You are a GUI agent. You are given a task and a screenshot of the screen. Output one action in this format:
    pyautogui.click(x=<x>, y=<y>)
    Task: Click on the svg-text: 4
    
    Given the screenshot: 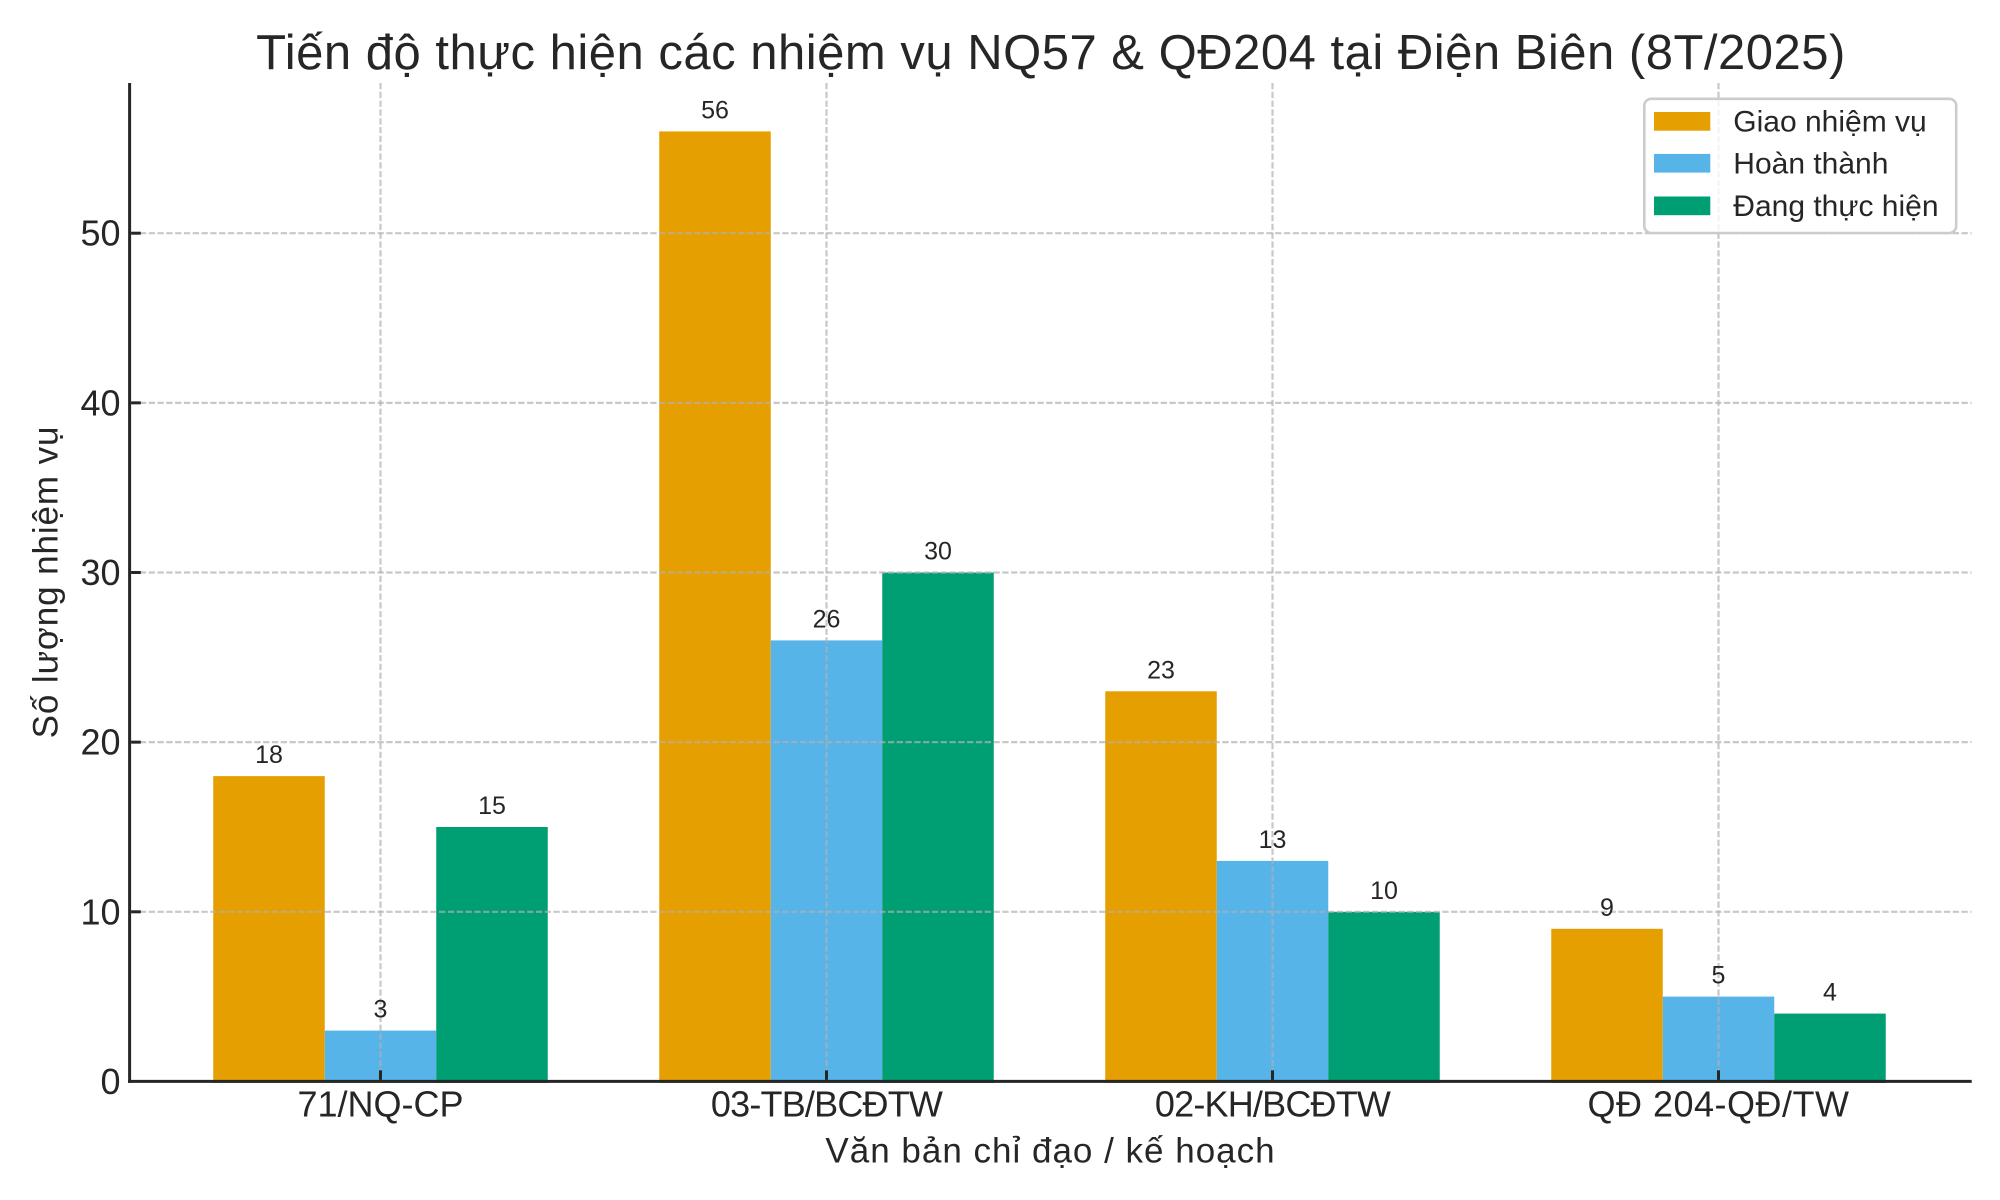 What is the action you would take?
    pyautogui.click(x=1830, y=993)
    